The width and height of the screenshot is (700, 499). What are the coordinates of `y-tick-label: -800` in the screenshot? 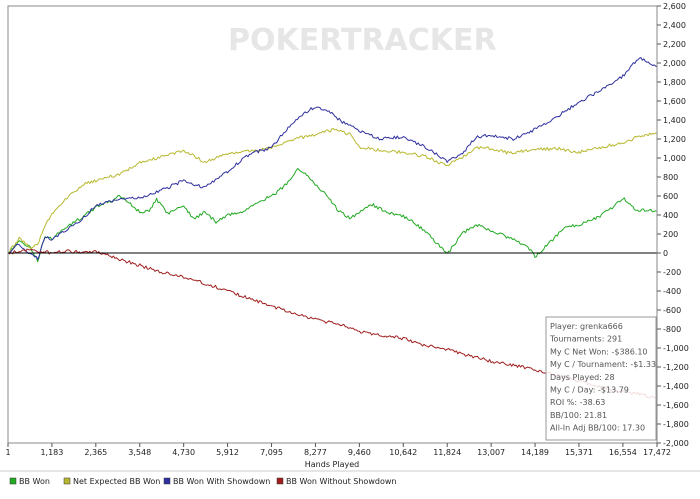 It's located at (672, 329).